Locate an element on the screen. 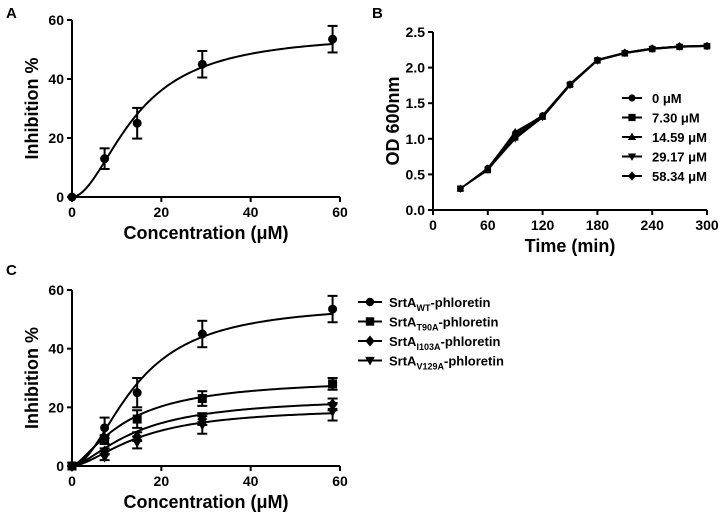 The height and width of the screenshot is (522, 724). panel-c-y-tick-label: 0 is located at coordinates (60, 466).